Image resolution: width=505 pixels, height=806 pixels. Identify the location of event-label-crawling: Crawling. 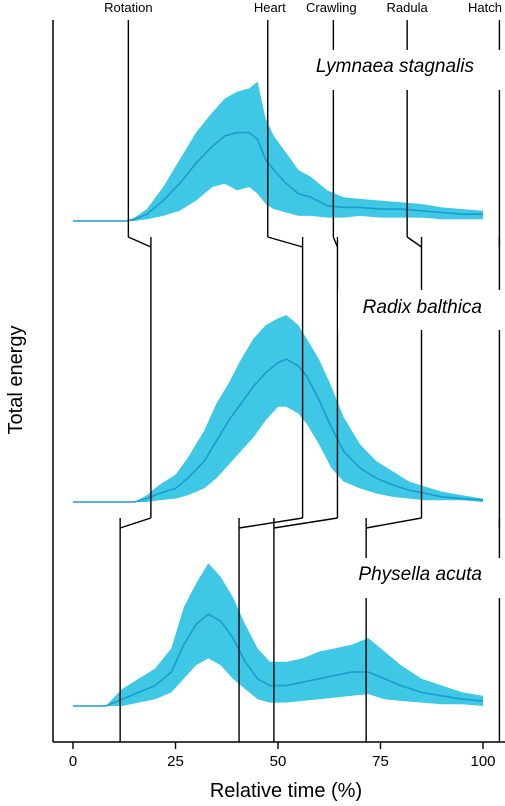
(331, 7).